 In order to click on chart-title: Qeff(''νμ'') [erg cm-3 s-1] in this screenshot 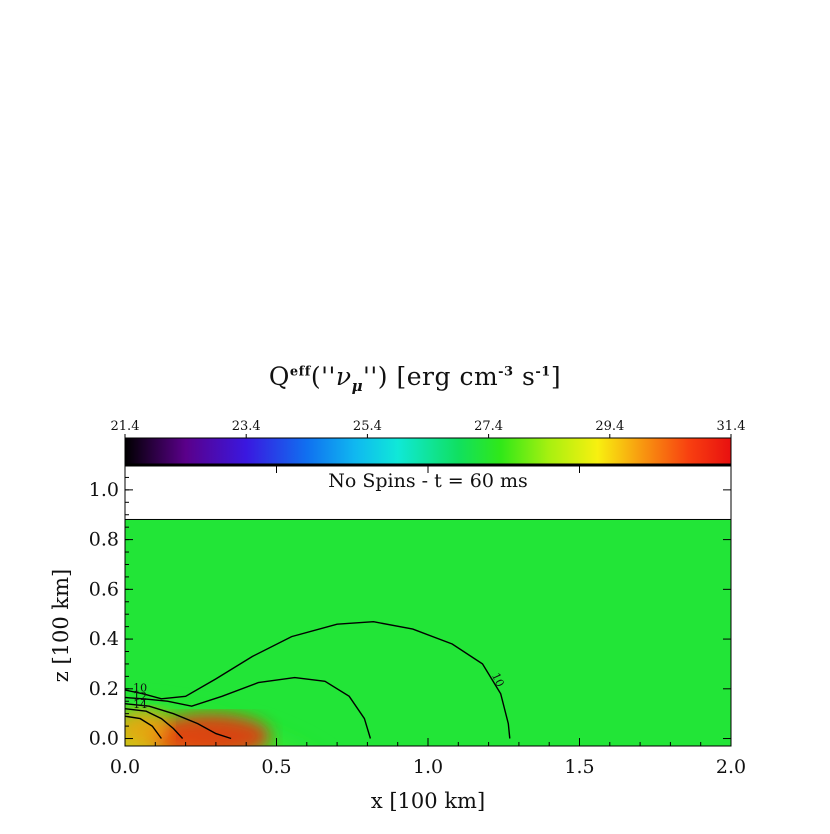, I will do `click(415, 378)`.